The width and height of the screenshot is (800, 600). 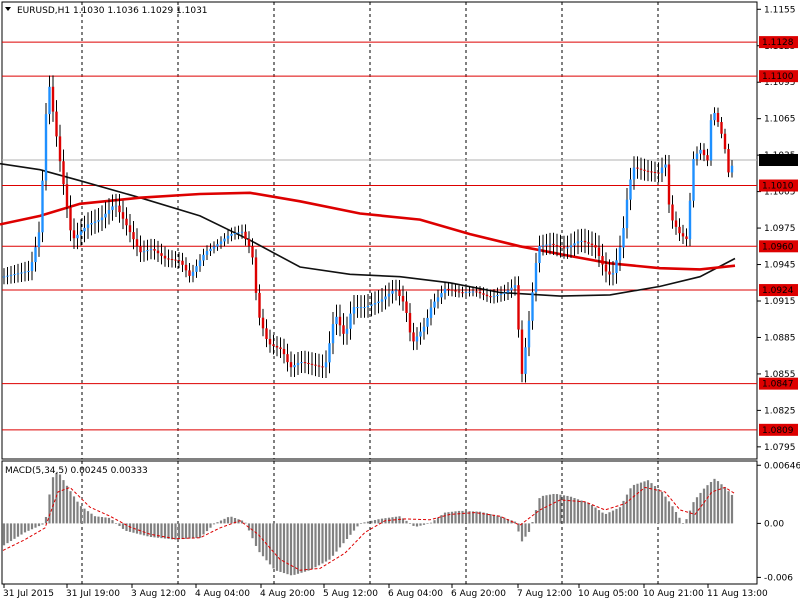 I want to click on price-axis-label: 1.0885, so click(x=780, y=338).